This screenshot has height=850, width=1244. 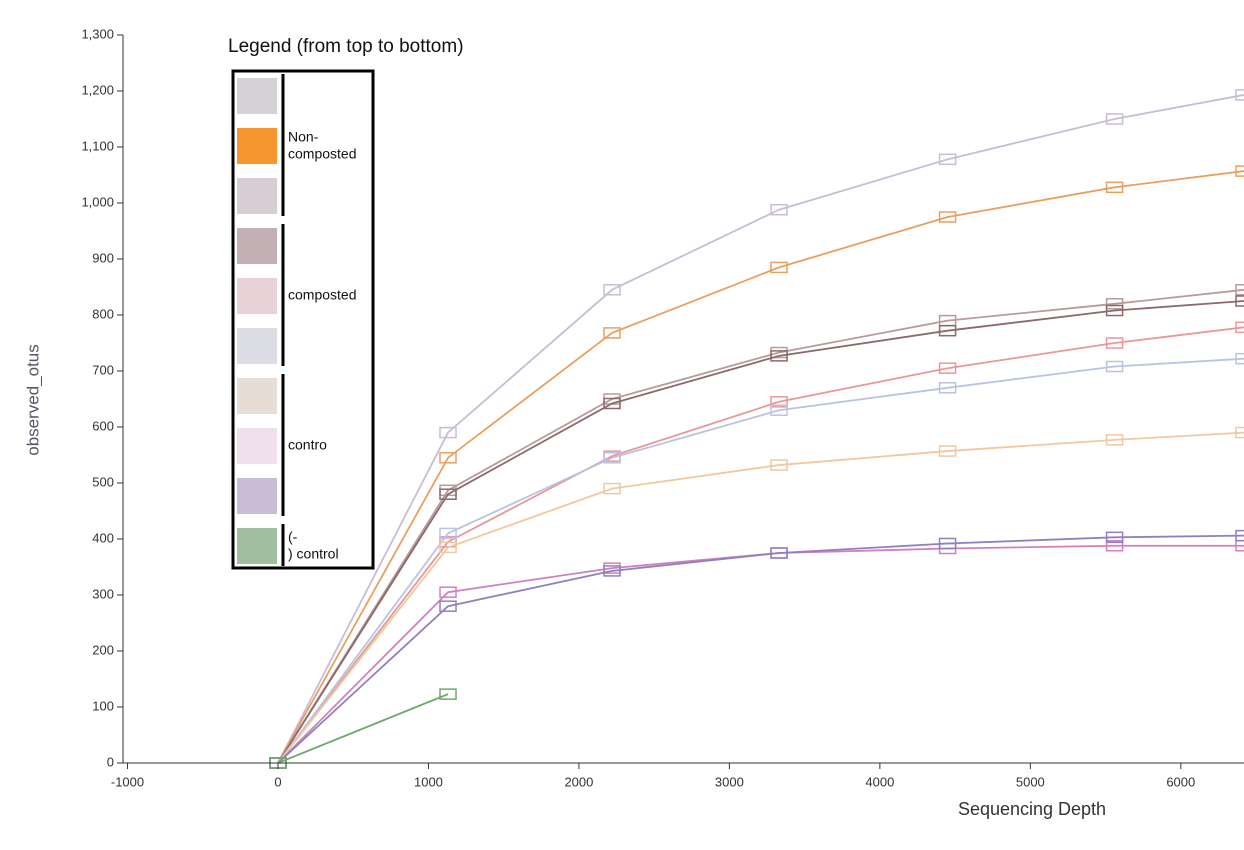 I want to click on legend-label: contro, so click(x=307, y=445).